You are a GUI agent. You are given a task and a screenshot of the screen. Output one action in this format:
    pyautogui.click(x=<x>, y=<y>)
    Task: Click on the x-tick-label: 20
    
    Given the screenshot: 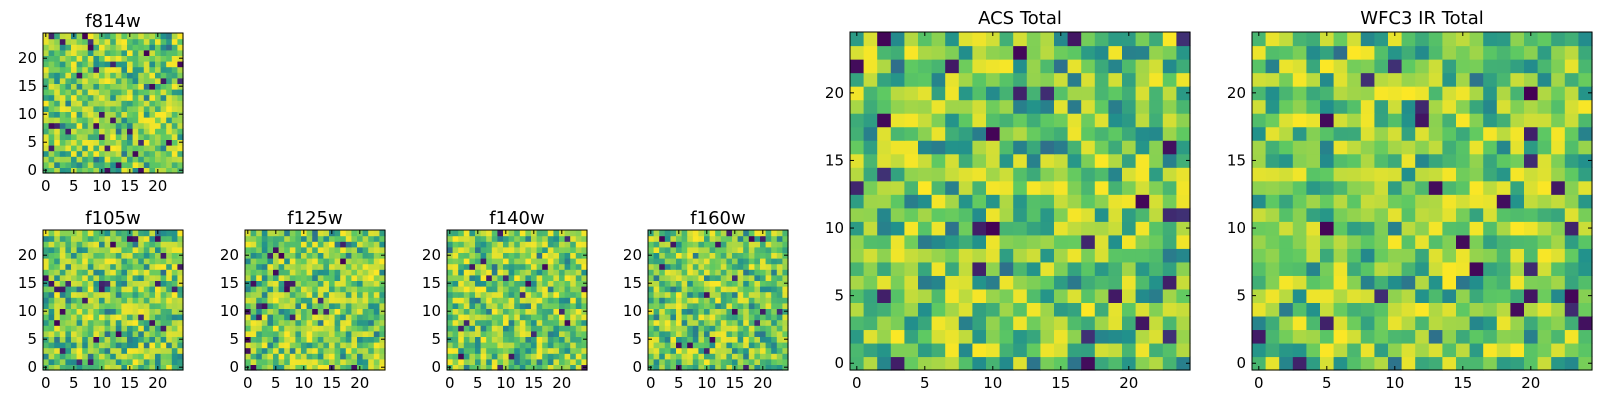 What is the action you would take?
    pyautogui.click(x=561, y=383)
    